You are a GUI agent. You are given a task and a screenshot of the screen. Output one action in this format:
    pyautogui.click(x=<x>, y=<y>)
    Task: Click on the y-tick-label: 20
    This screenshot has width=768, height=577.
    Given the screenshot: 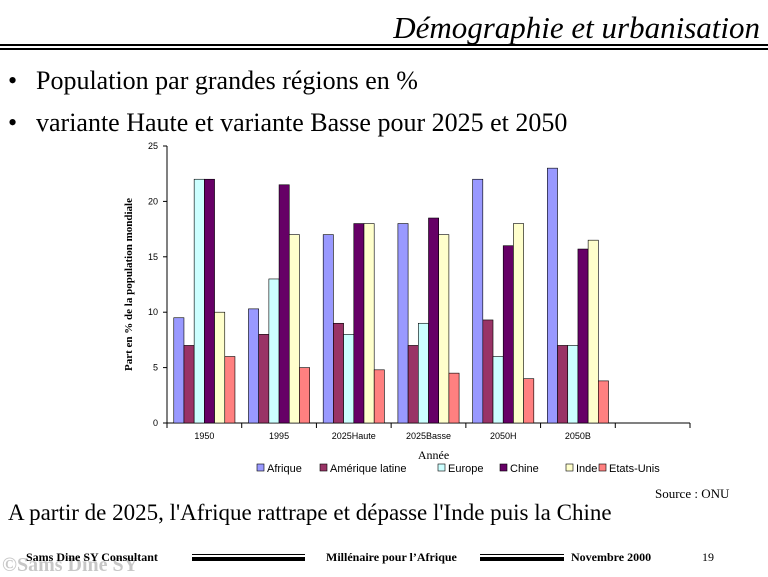 What is the action you would take?
    pyautogui.click(x=153, y=201)
    